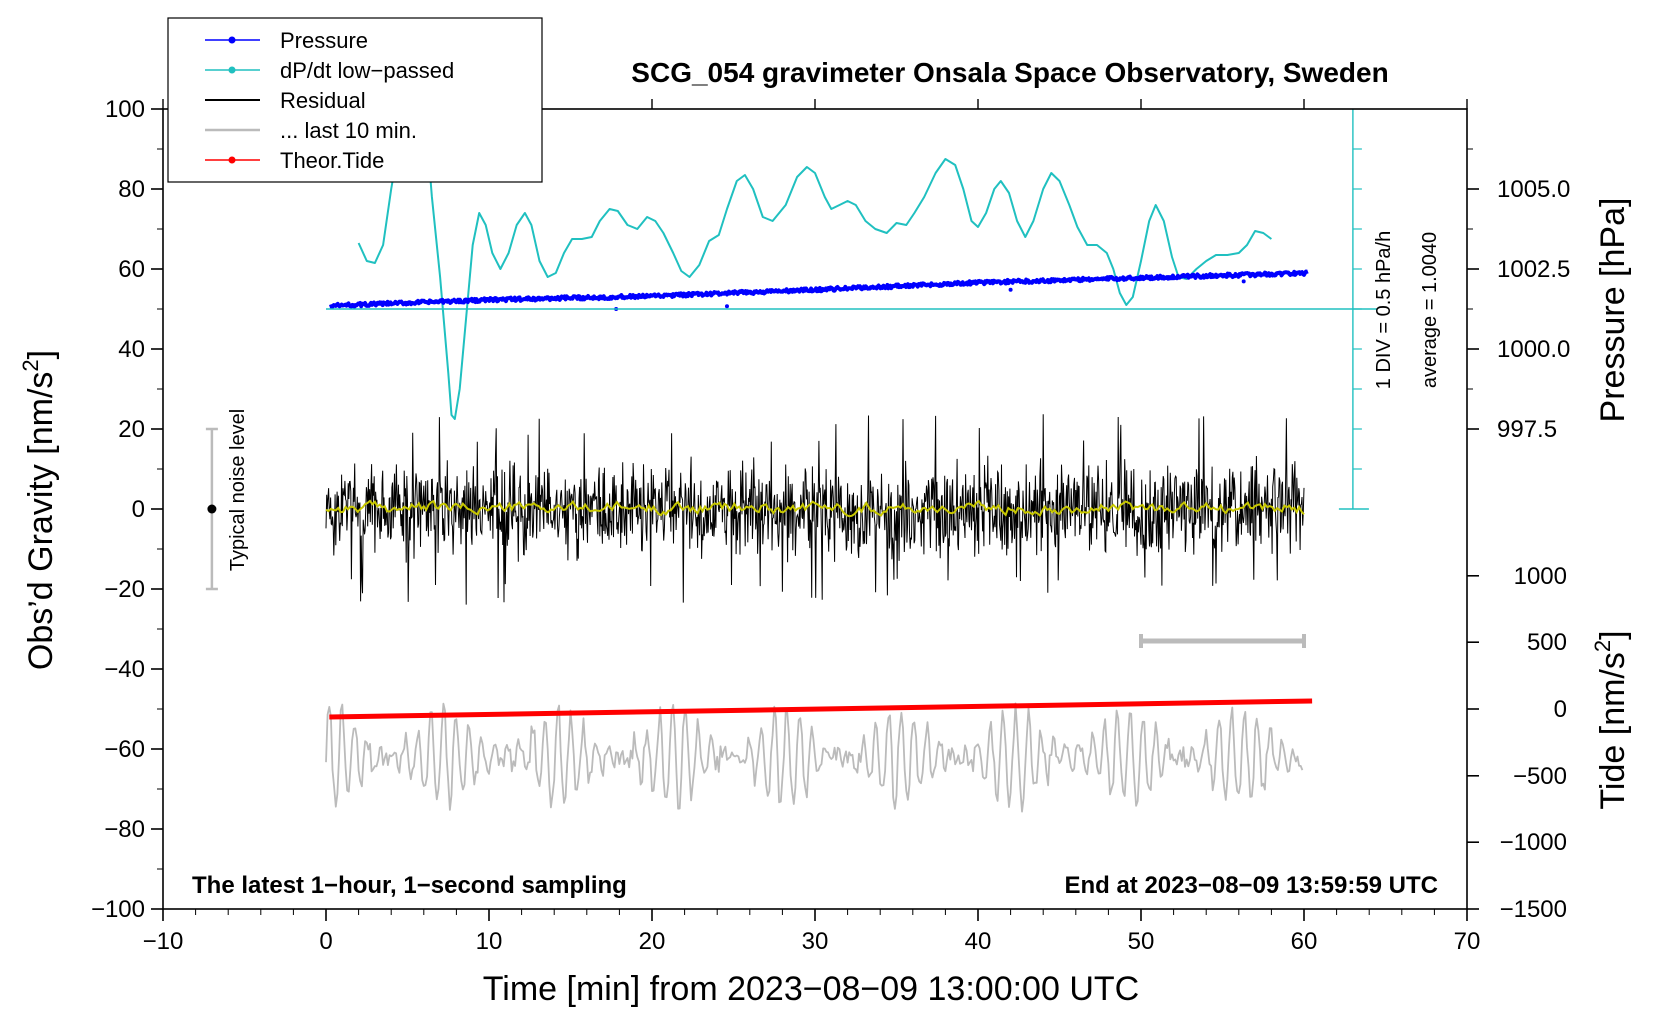 This screenshot has height=1020, width=1660. What do you see at coordinates (131, 349) in the screenshot?
I see `y-tick-label: 40` at bounding box center [131, 349].